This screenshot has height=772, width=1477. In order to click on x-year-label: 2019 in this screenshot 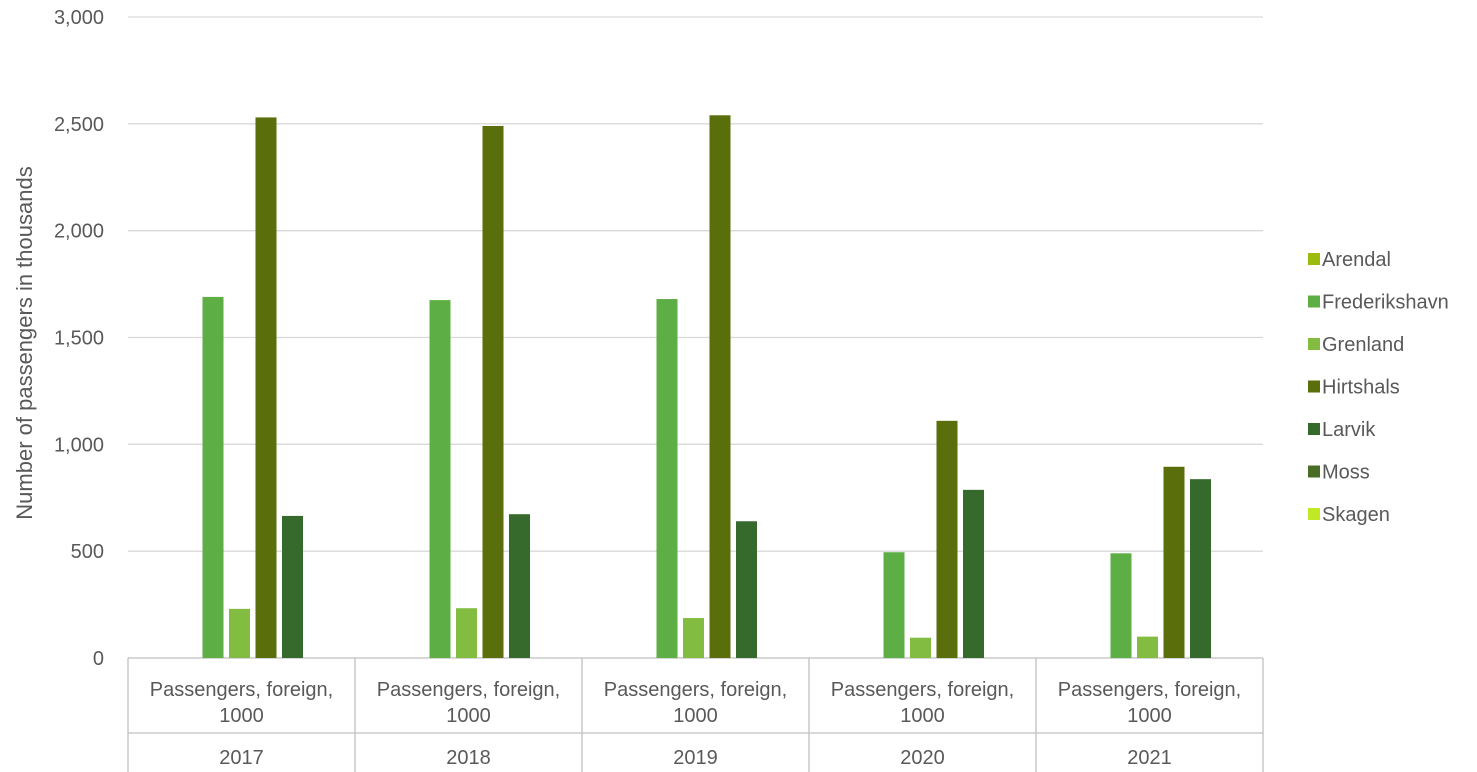, I will do `click(695, 758)`.